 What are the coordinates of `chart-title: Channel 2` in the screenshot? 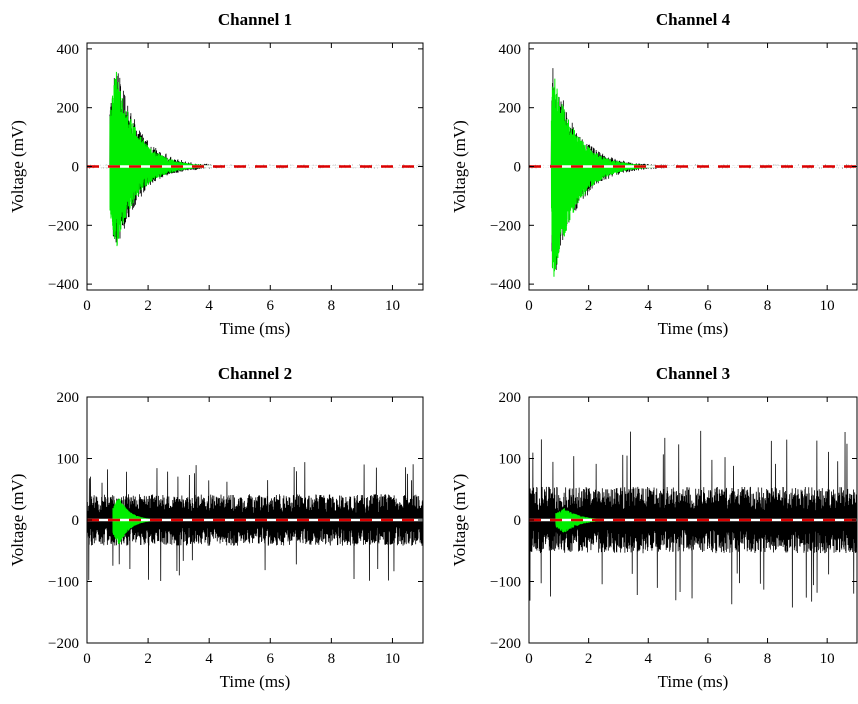 It's located at (255, 373).